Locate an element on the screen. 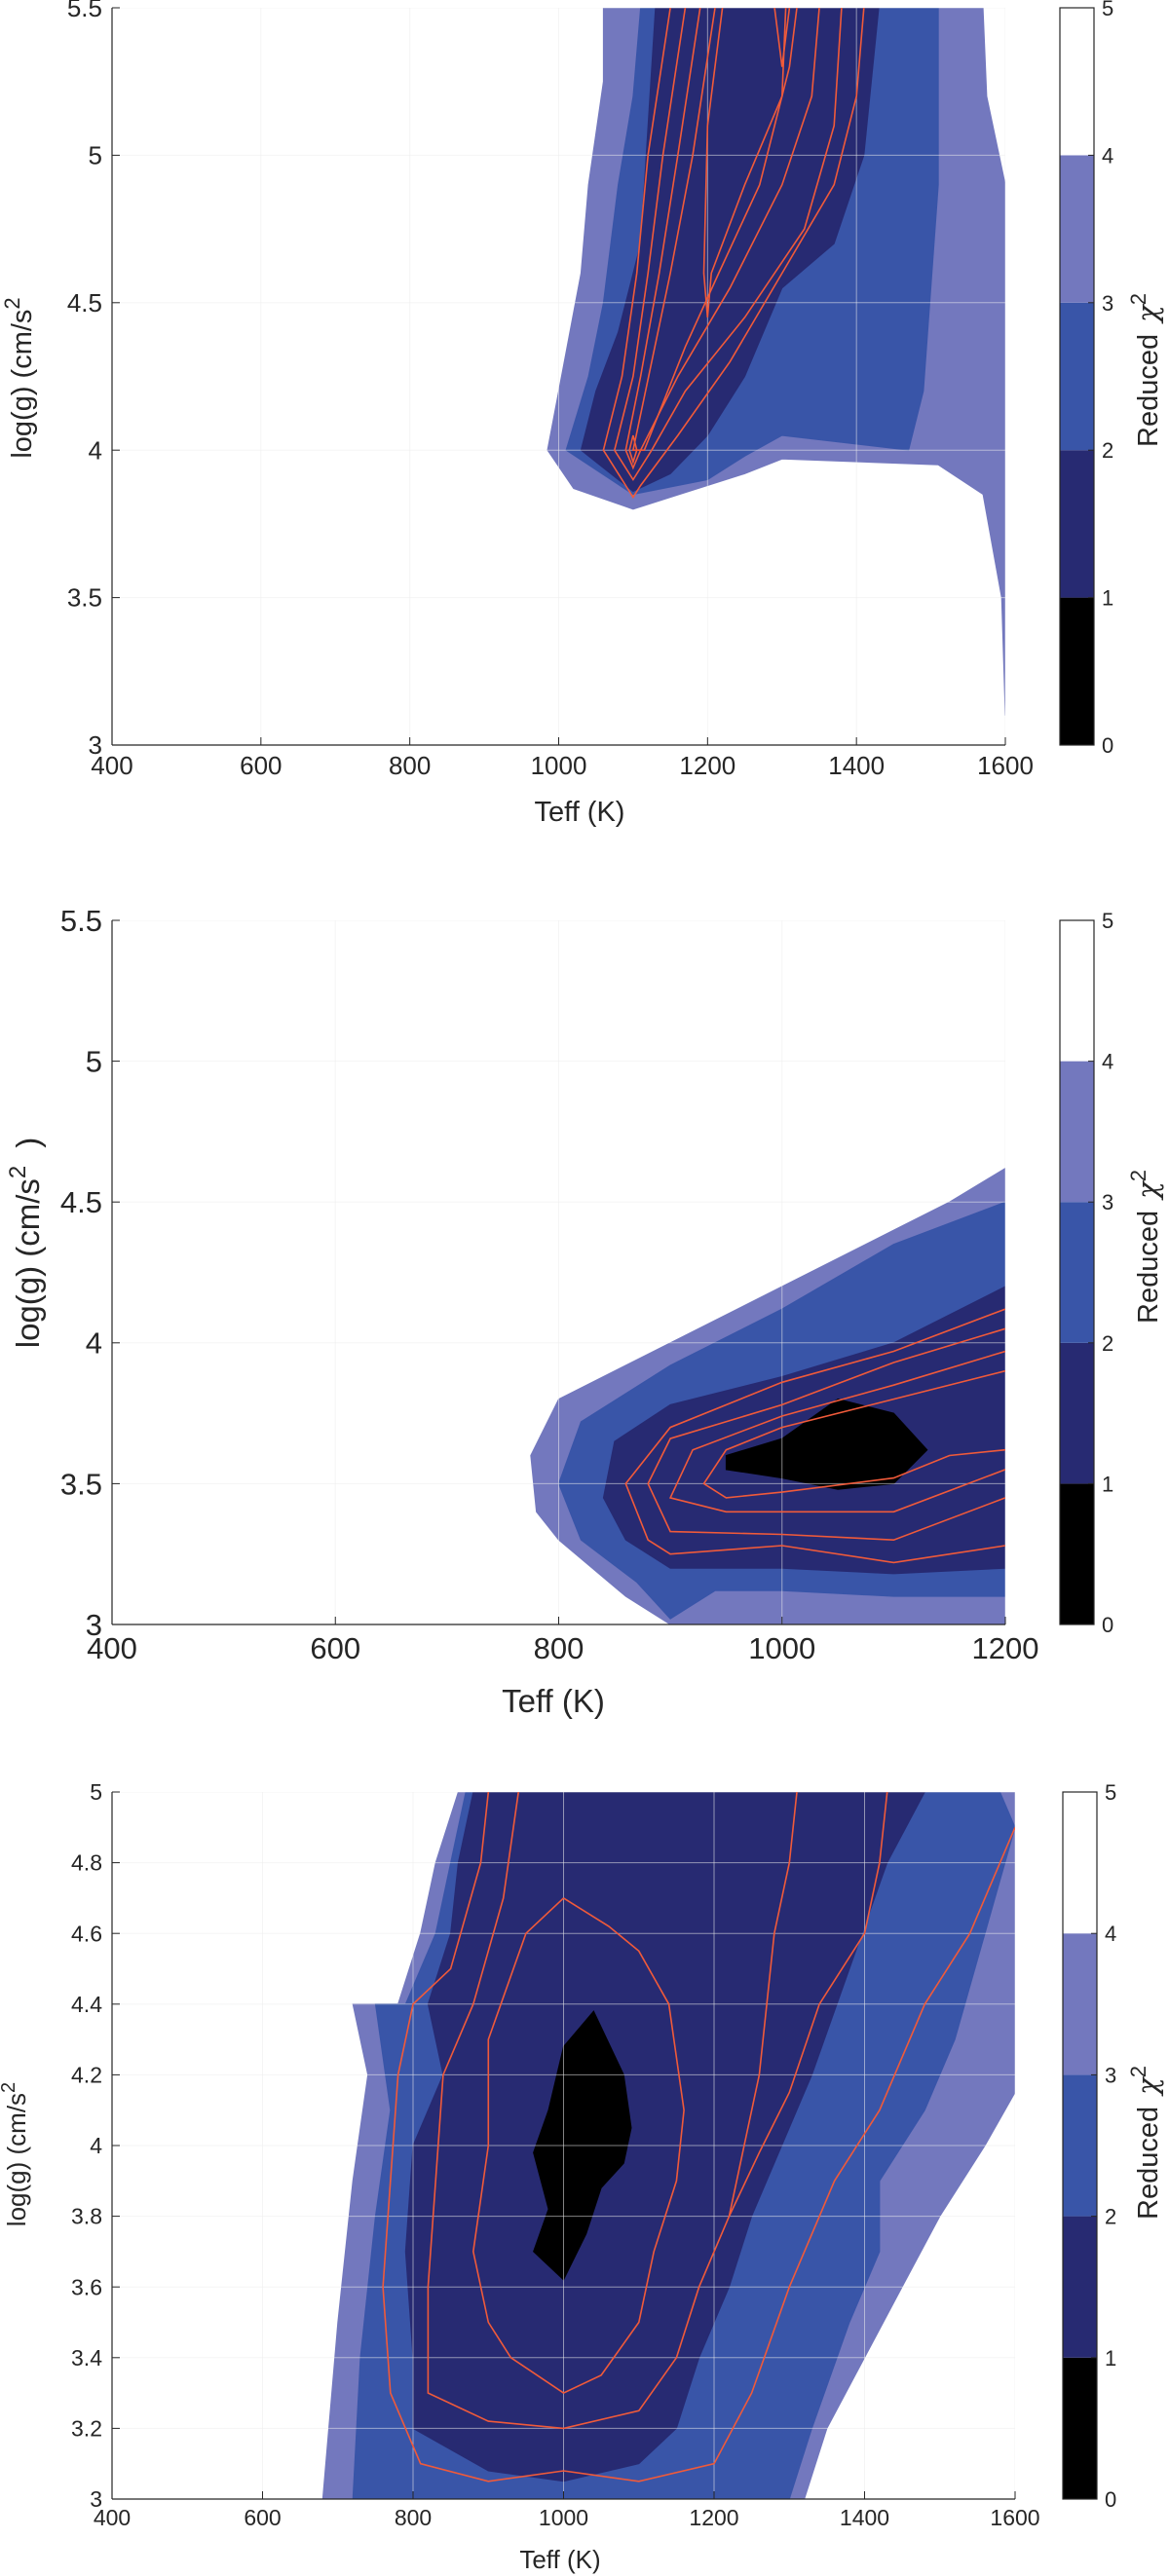 The image size is (1169, 2576). panel-3-x-tick-label-1600: 1600 is located at coordinates (1014, 2517).